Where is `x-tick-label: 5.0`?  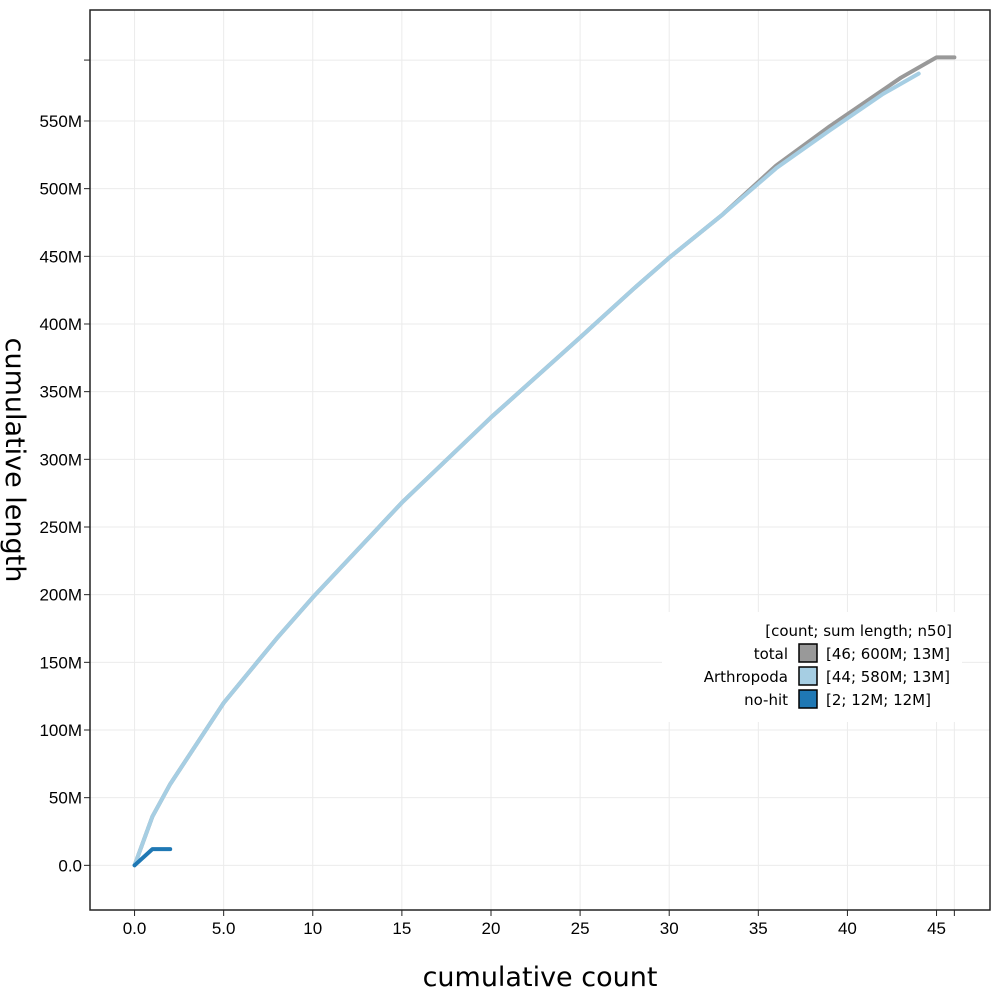
x-tick-label: 5.0 is located at coordinates (224, 928).